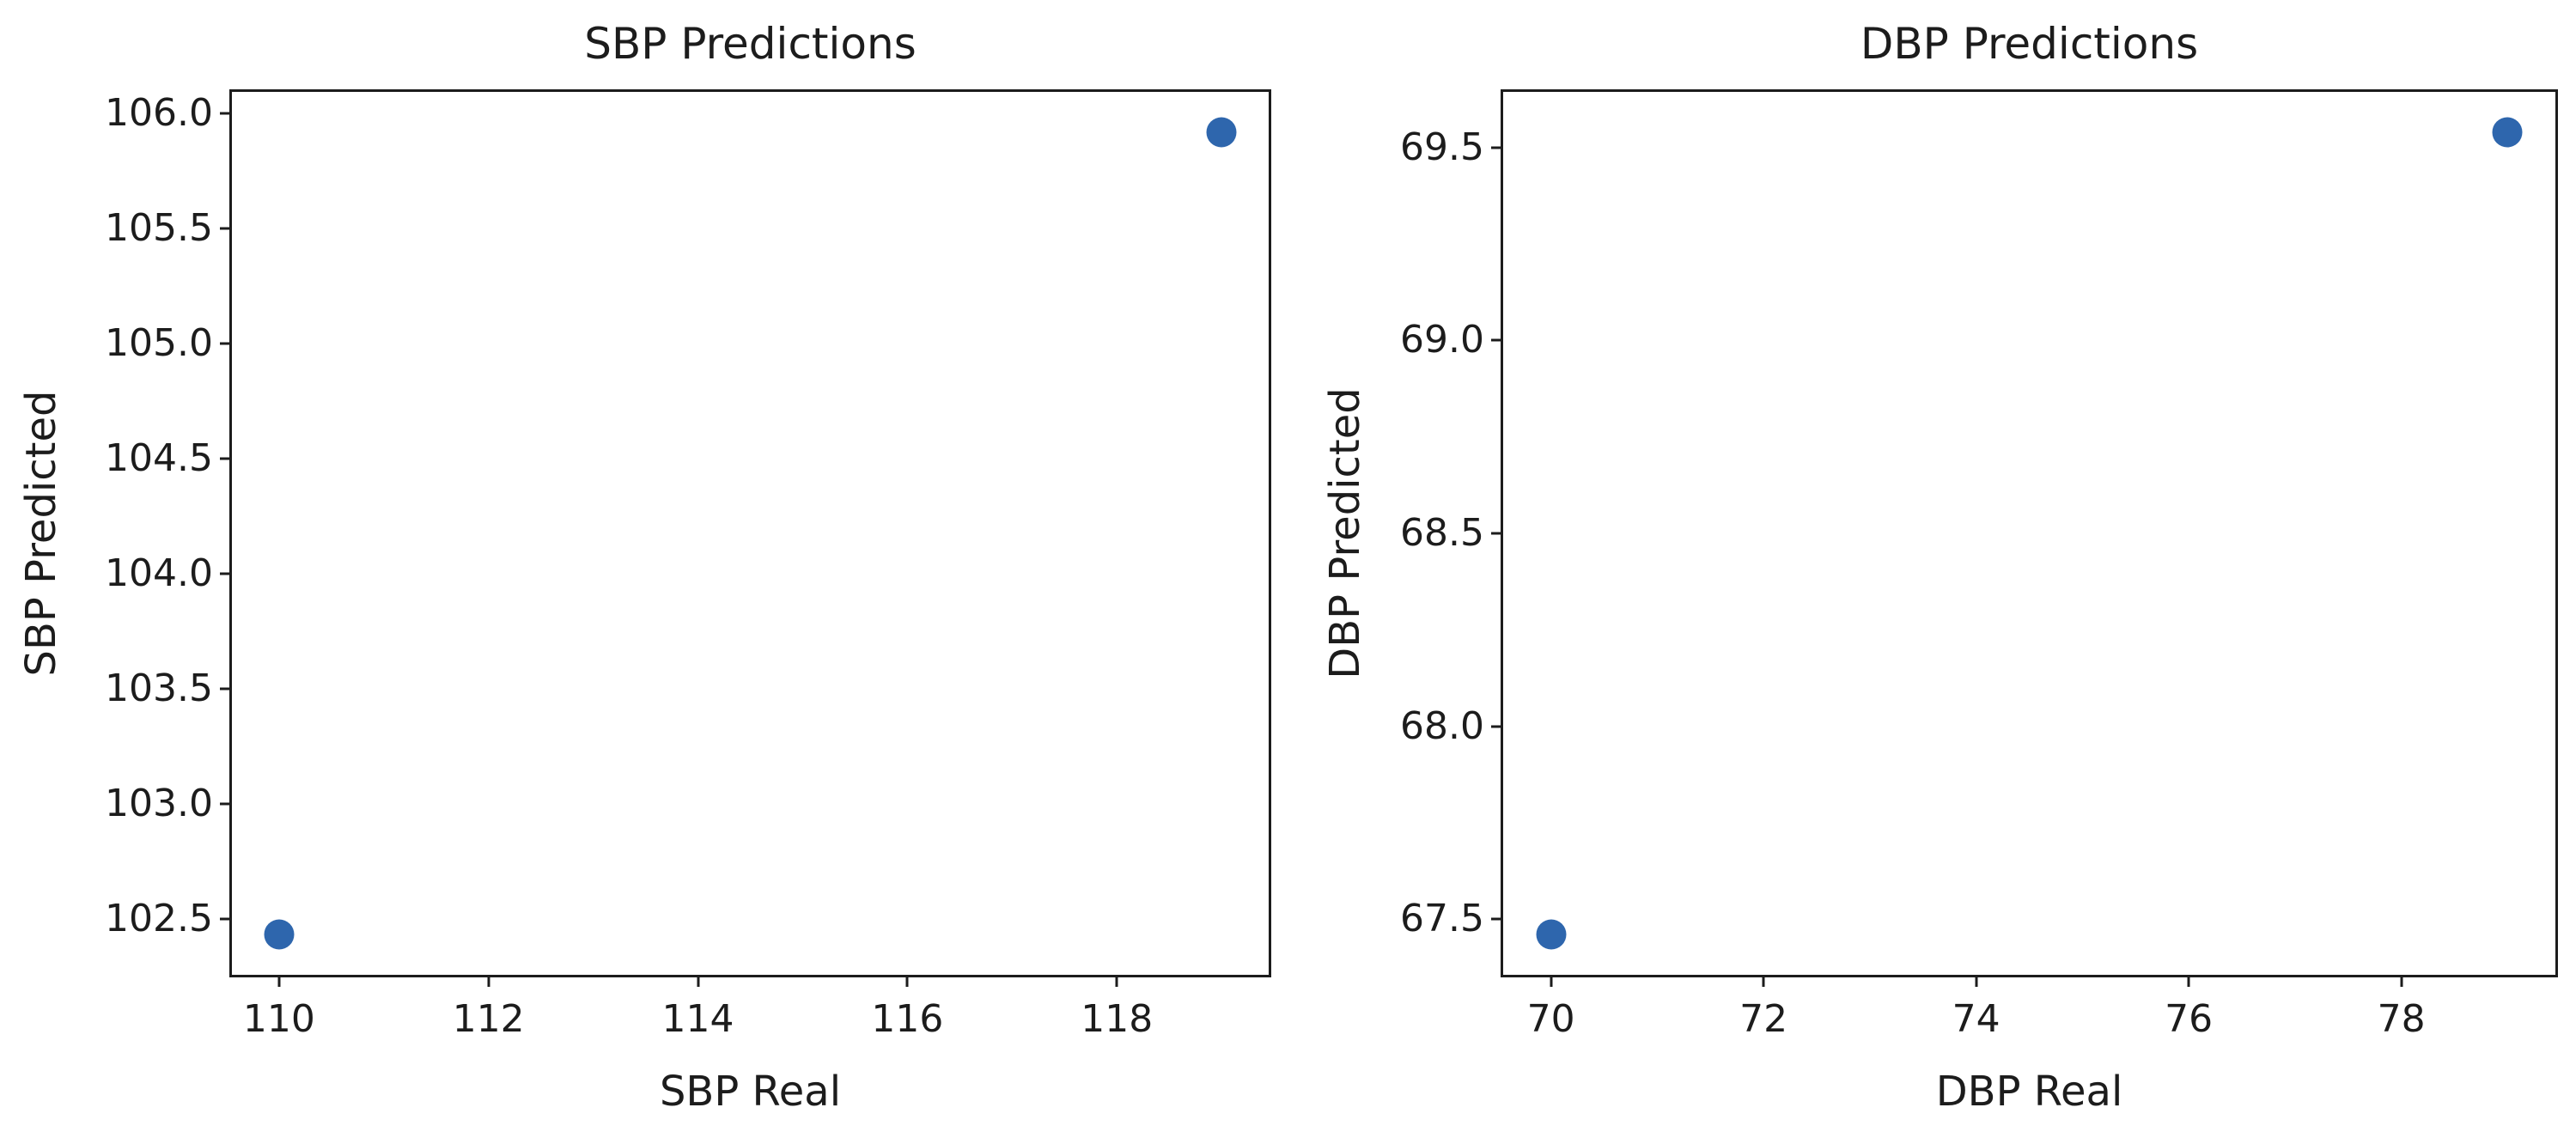 The height and width of the screenshot is (1144, 2576). What do you see at coordinates (159, 113) in the screenshot?
I see `y-tick-label: 106.0` at bounding box center [159, 113].